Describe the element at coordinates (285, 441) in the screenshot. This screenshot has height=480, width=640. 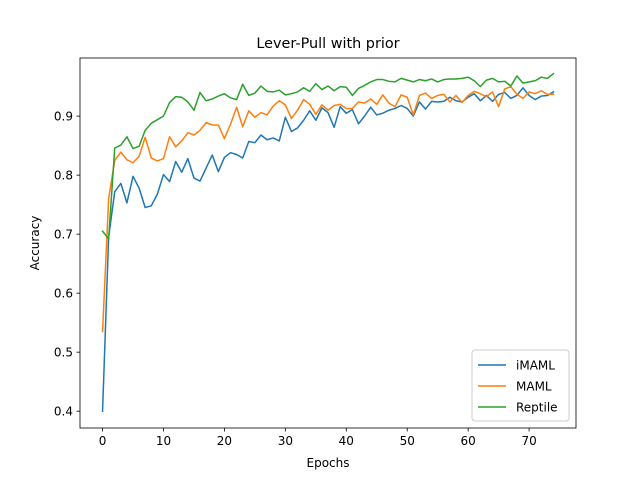
I see `x-tick-label: 30` at that location.